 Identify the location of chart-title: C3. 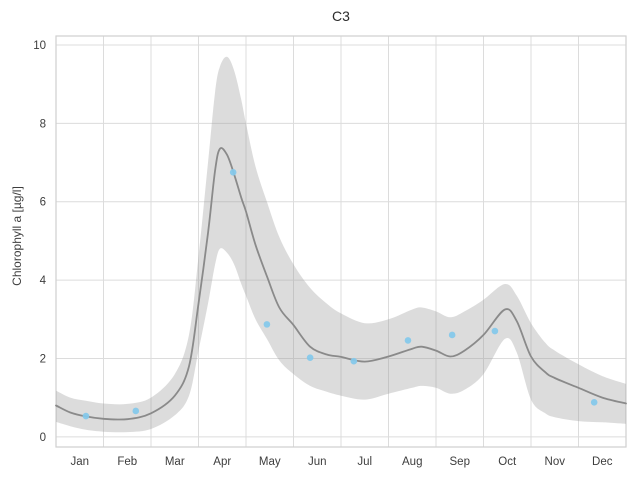
(341, 16).